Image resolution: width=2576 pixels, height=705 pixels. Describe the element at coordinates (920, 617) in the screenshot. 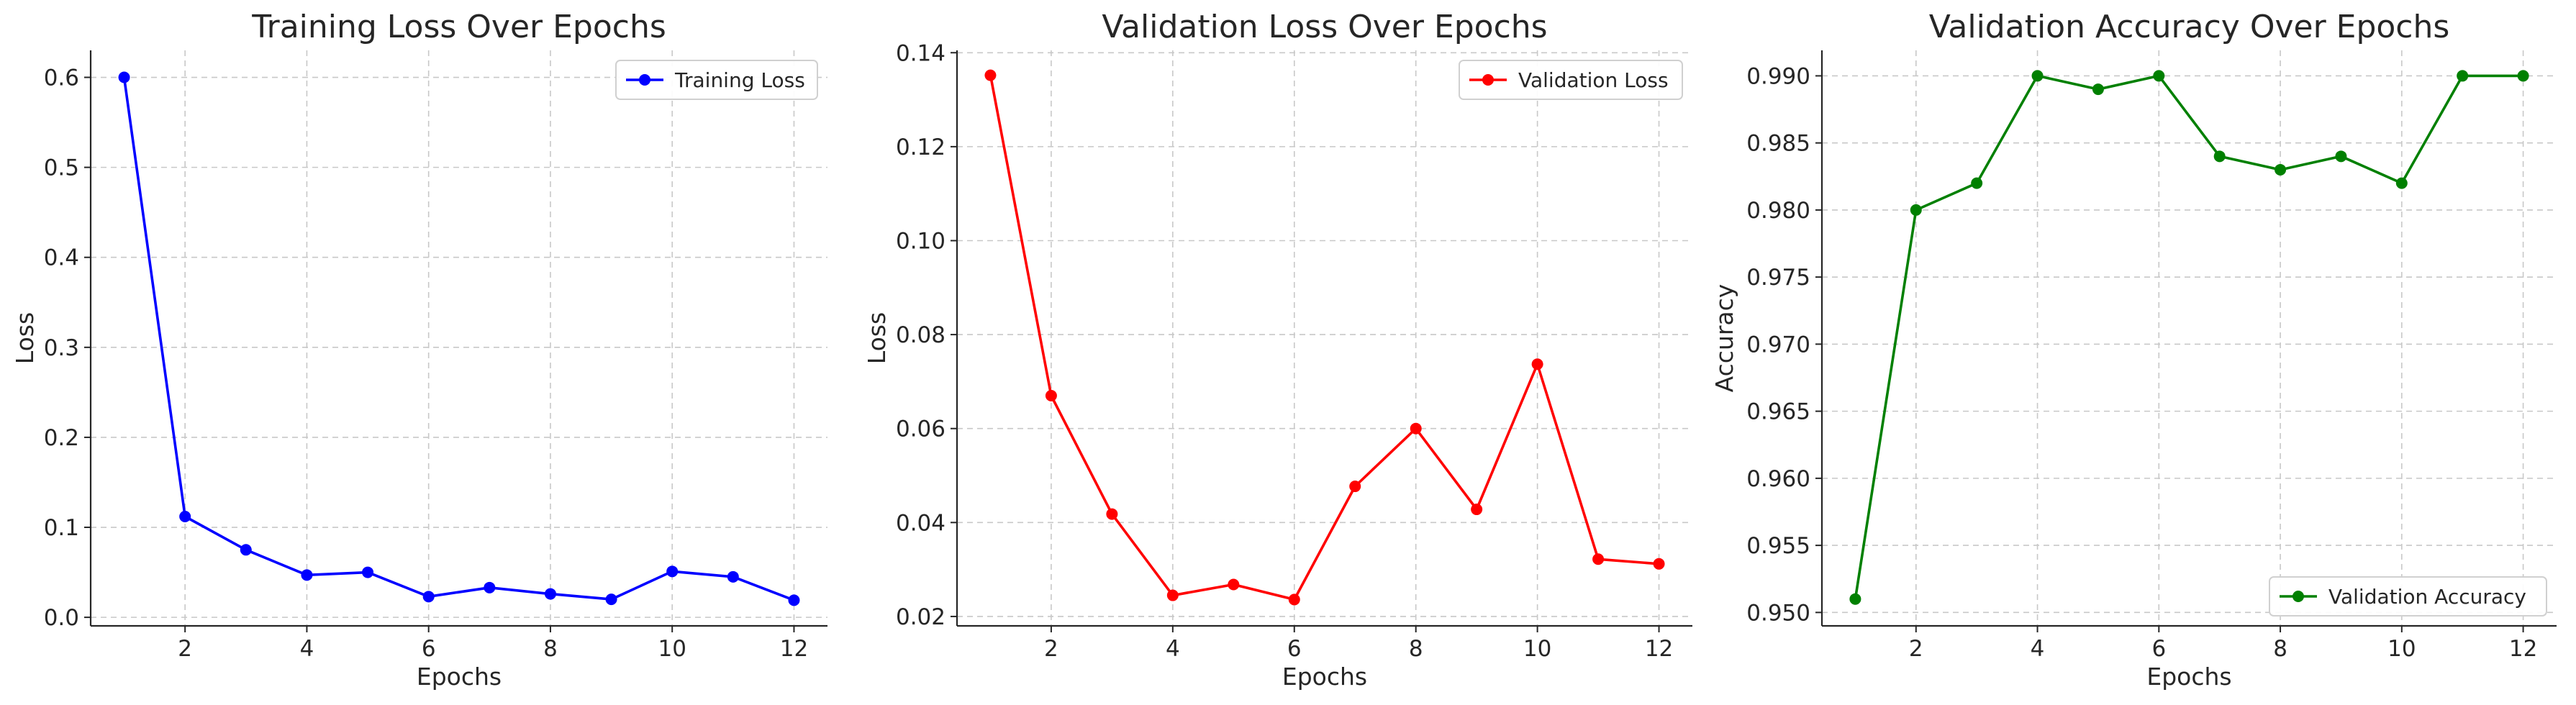

I see `y-tick-label: 0.02` at that location.